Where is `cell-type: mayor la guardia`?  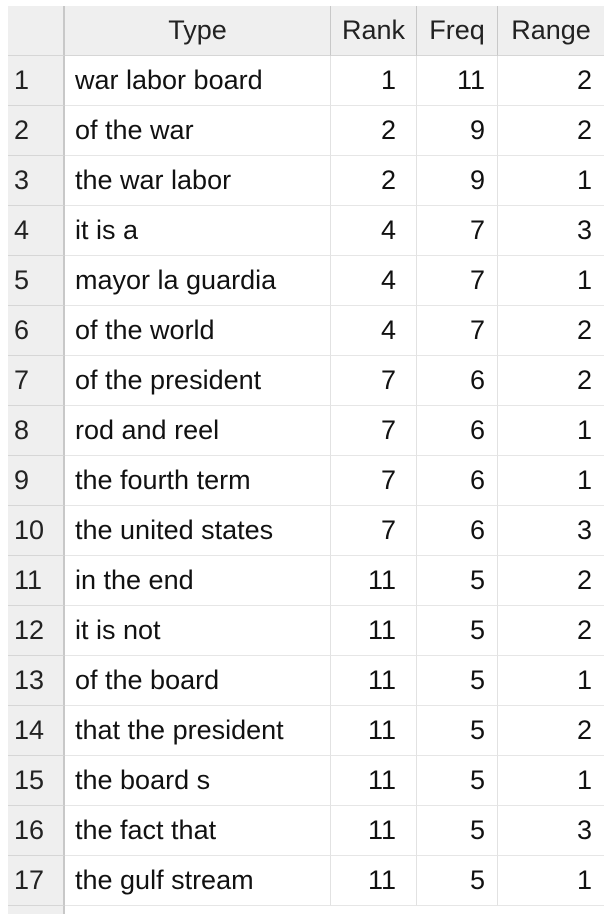
cell-type: mayor la guardia is located at coordinates (198, 281).